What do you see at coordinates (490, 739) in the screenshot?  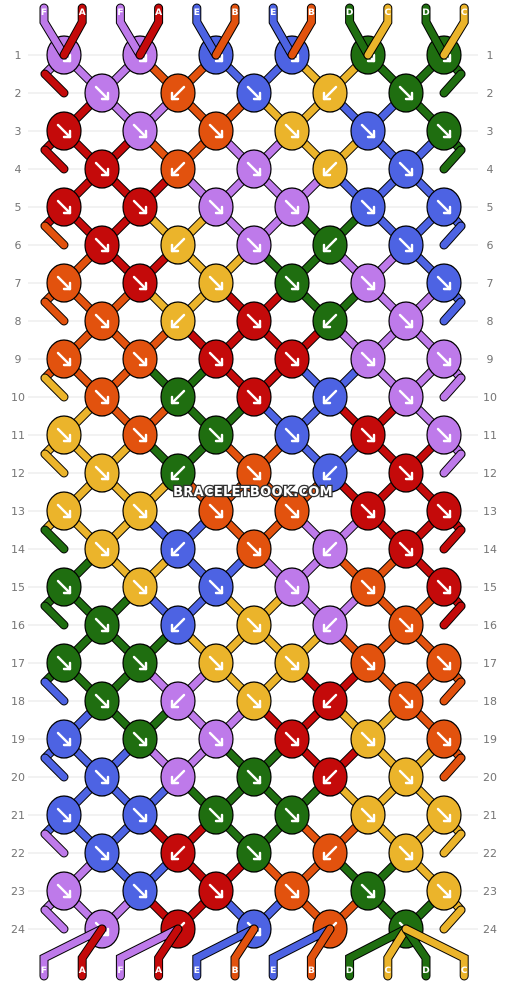 I see `row-label-right: 19` at bounding box center [490, 739].